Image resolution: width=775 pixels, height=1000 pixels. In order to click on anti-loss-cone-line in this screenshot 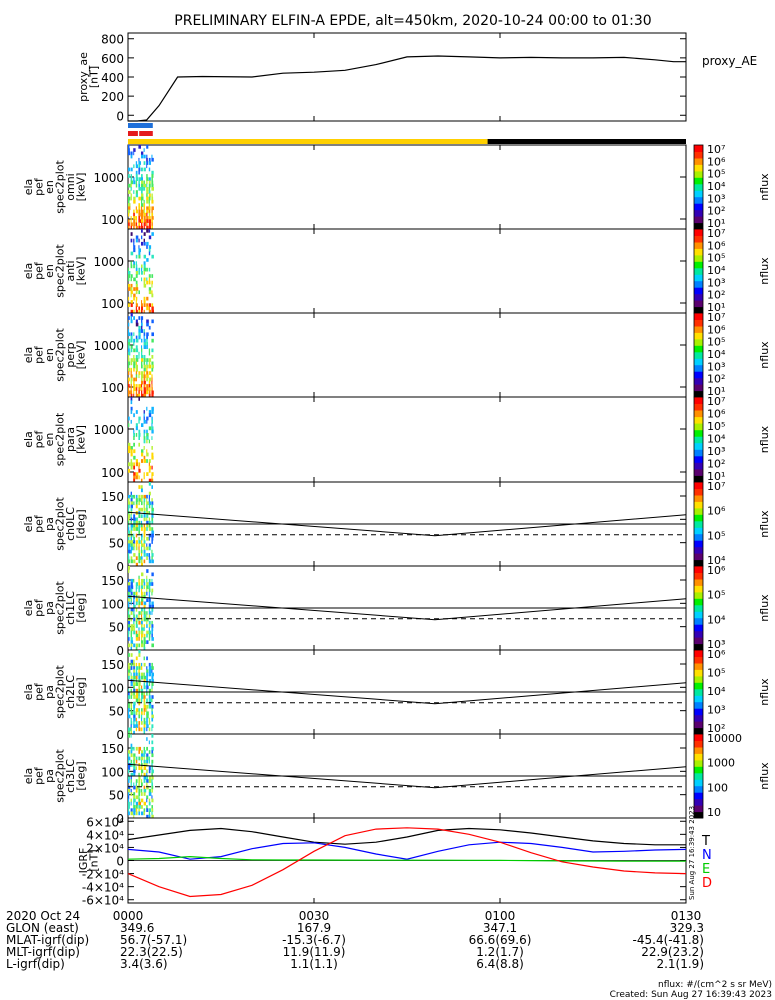, I will do `click(407, 608)`.